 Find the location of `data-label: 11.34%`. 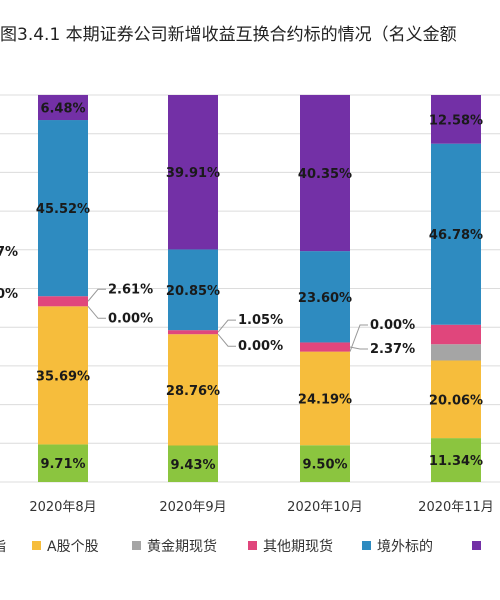

data-label: 11.34% is located at coordinates (456, 461).